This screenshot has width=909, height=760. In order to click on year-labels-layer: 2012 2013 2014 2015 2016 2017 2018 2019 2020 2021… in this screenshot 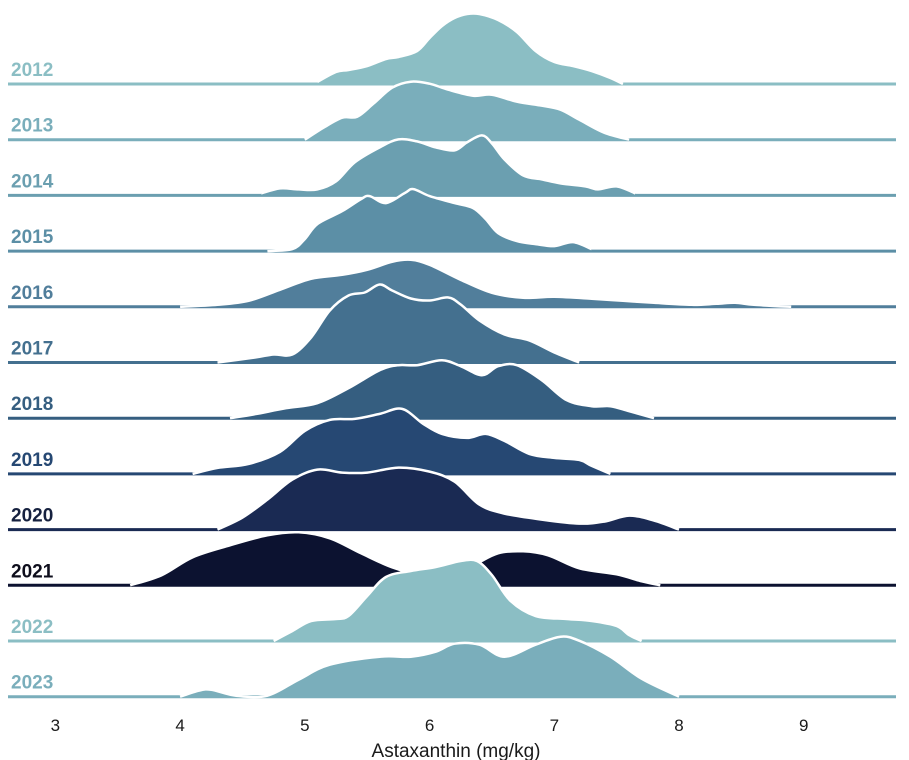, I will do `click(32, 377)`.